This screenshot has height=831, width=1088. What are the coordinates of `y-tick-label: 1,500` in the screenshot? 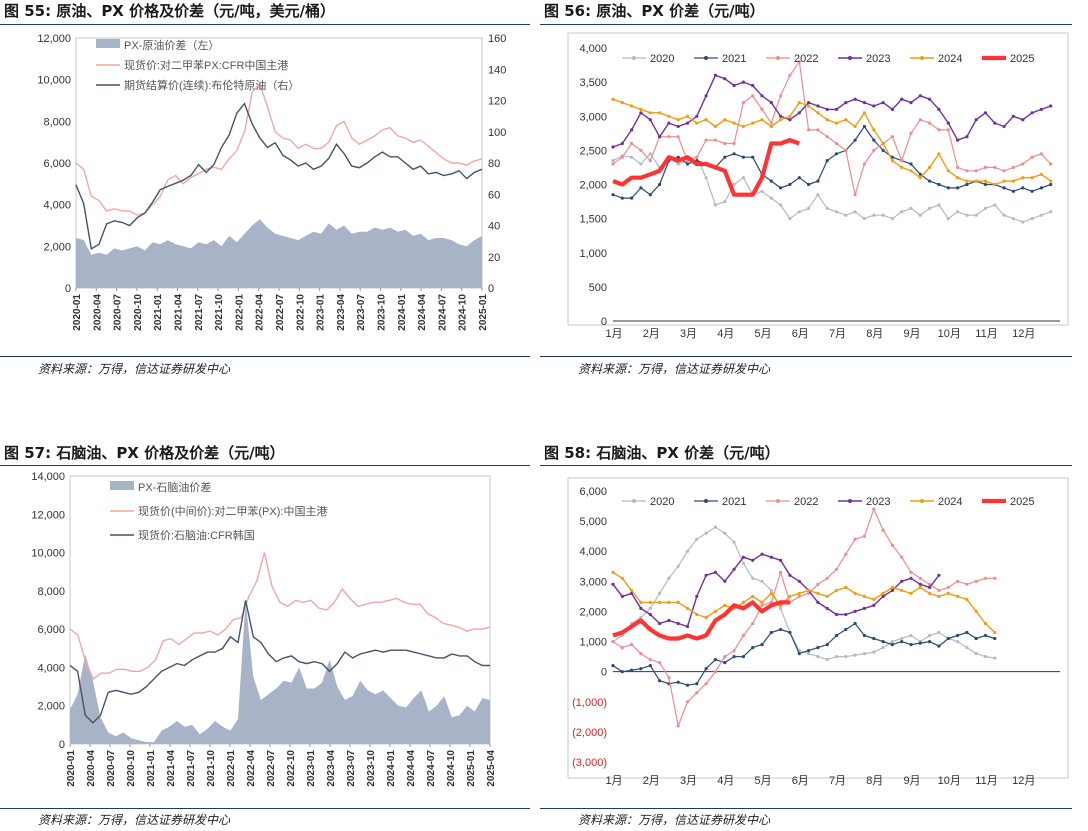 It's located at (593, 220).